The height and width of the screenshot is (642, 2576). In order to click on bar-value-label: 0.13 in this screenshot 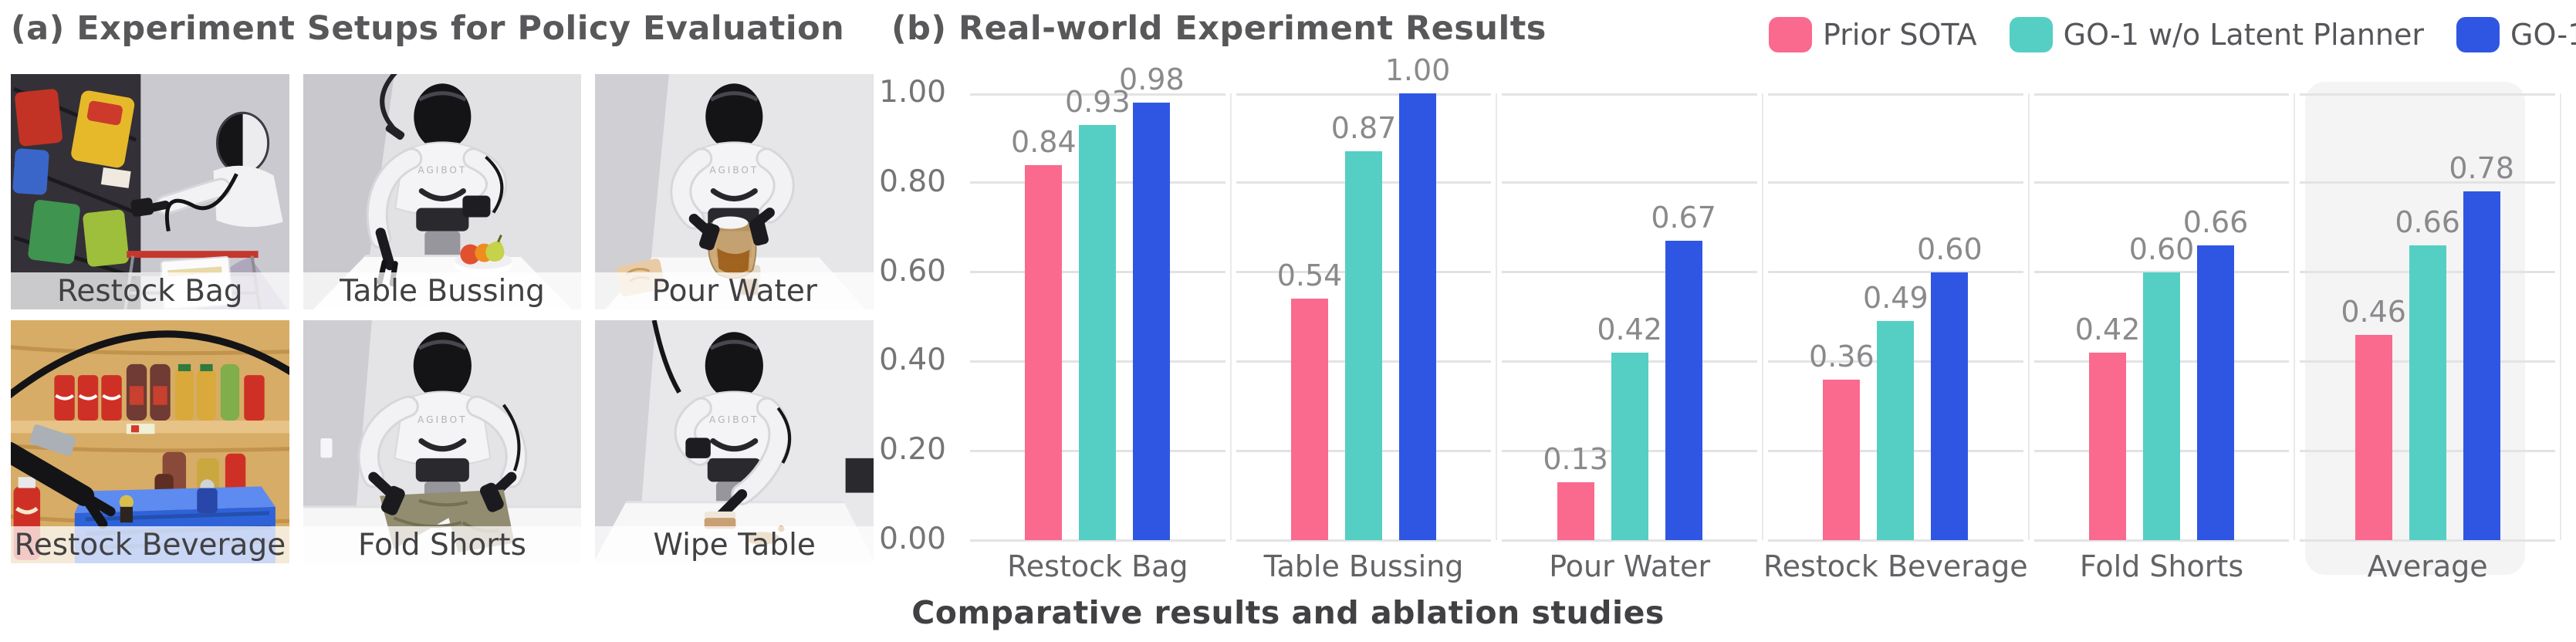, I will do `click(1575, 459)`.